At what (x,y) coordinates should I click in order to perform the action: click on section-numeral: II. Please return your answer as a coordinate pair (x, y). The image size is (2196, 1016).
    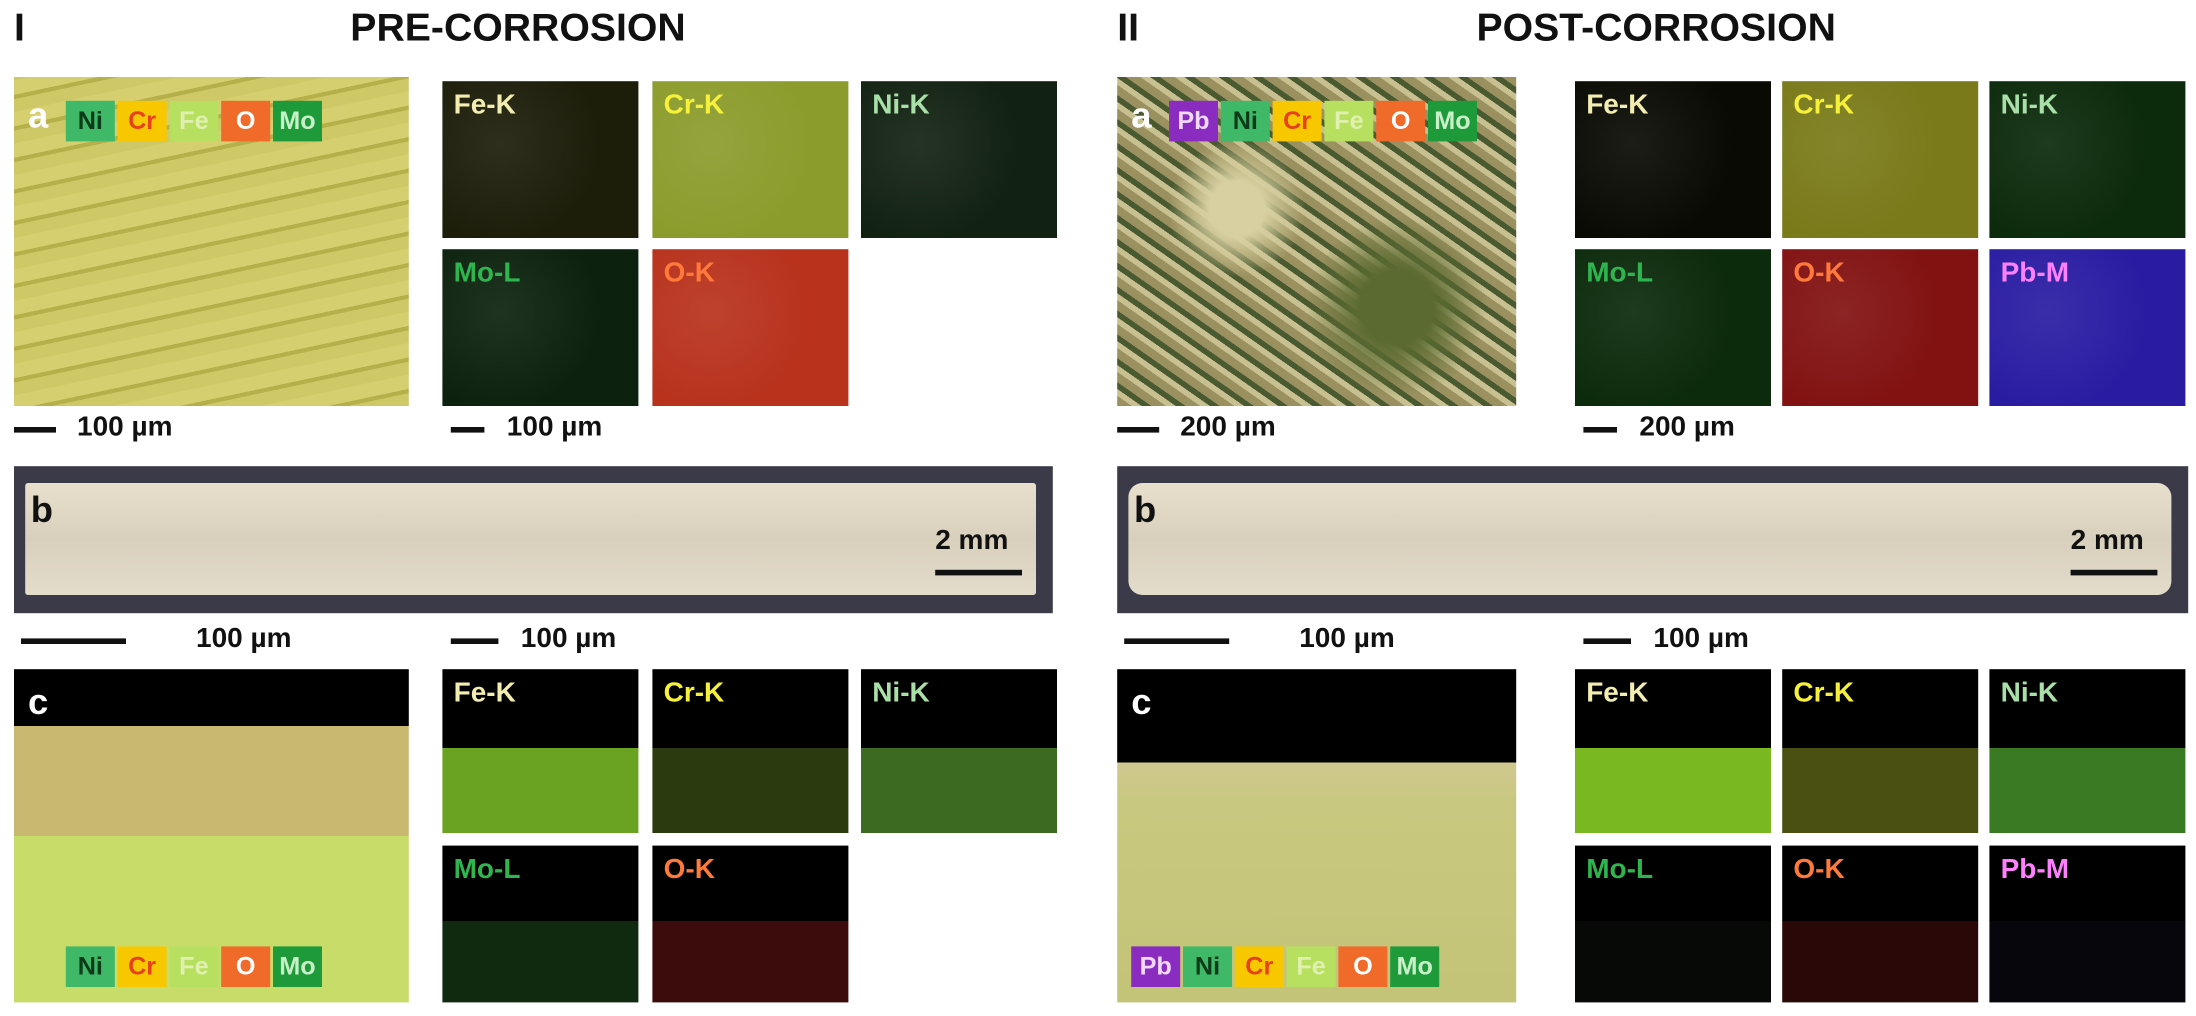
    Looking at the image, I should click on (1128, 27).